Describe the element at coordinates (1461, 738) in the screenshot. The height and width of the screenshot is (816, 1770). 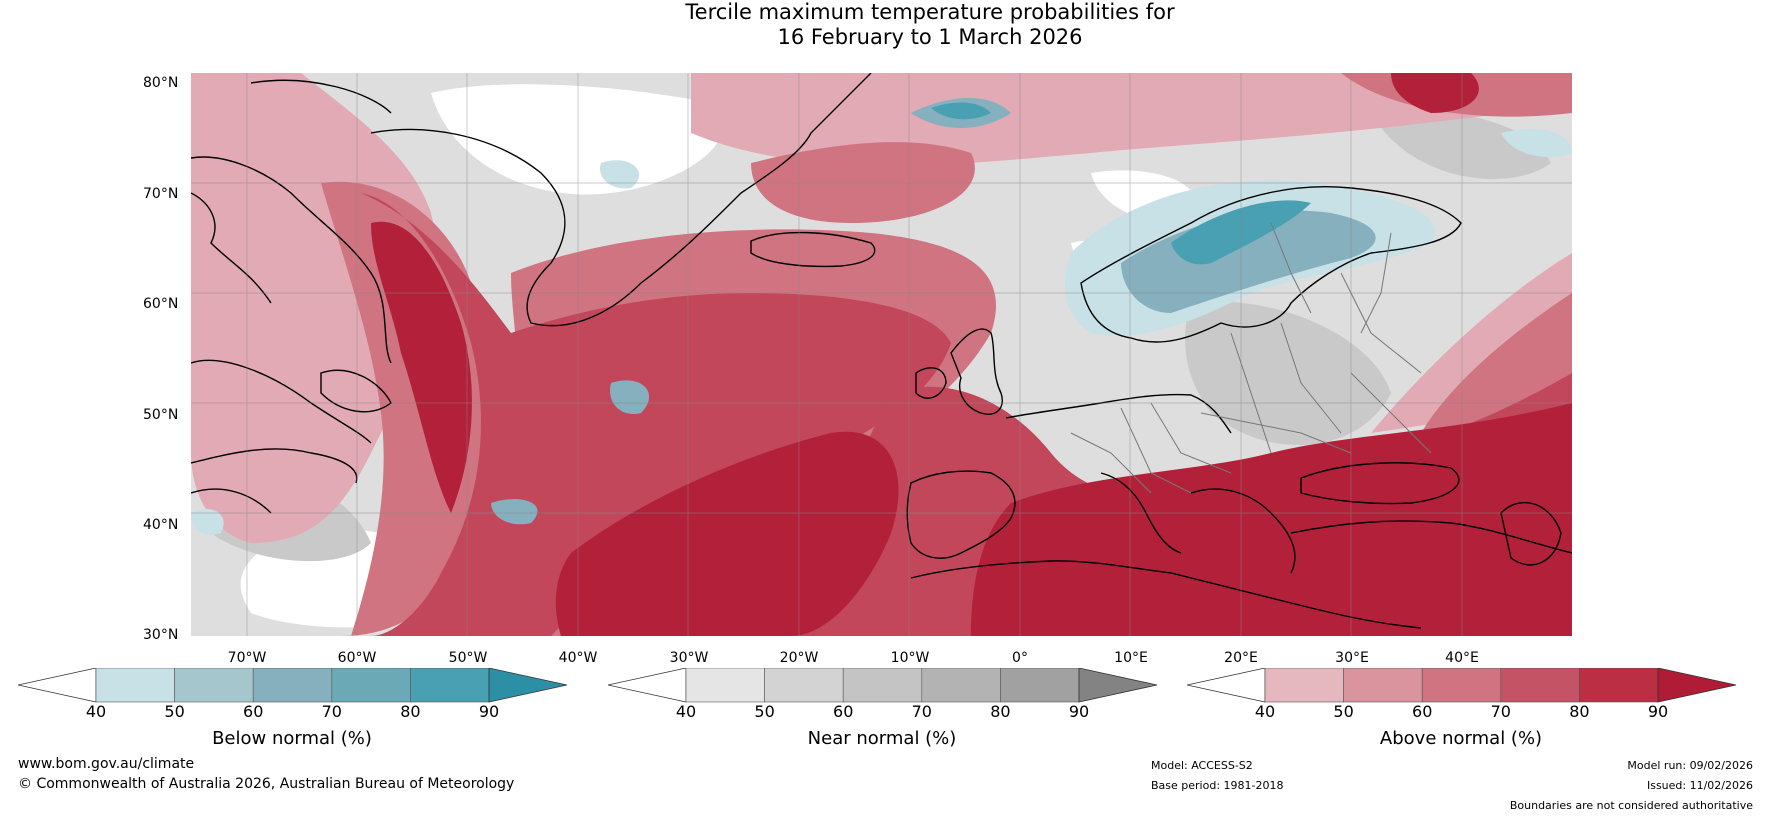
I see `colorbar-title-above-normal: Above normal (%)` at that location.